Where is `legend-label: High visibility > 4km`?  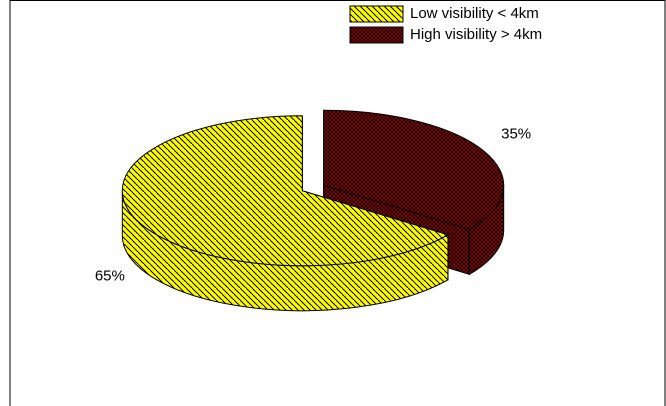
legend-label: High visibility > 4km is located at coordinates (476, 34).